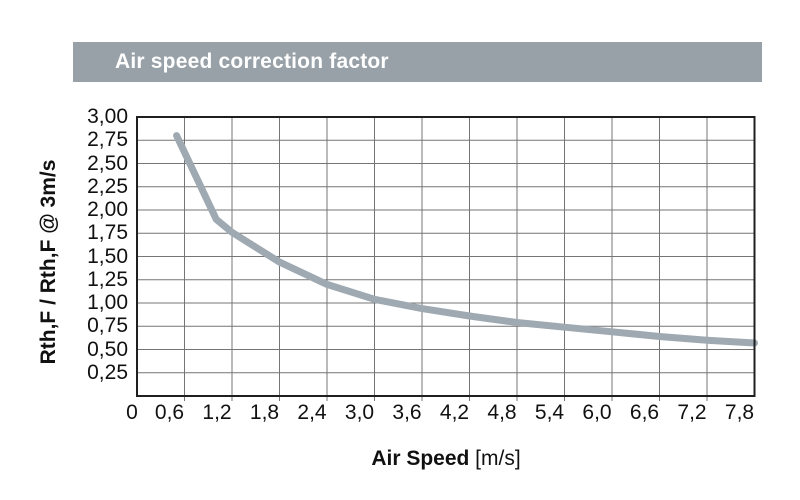  I want to click on y-axis-title: Rth,F / Rth,F @ 3m/s, so click(48, 262).